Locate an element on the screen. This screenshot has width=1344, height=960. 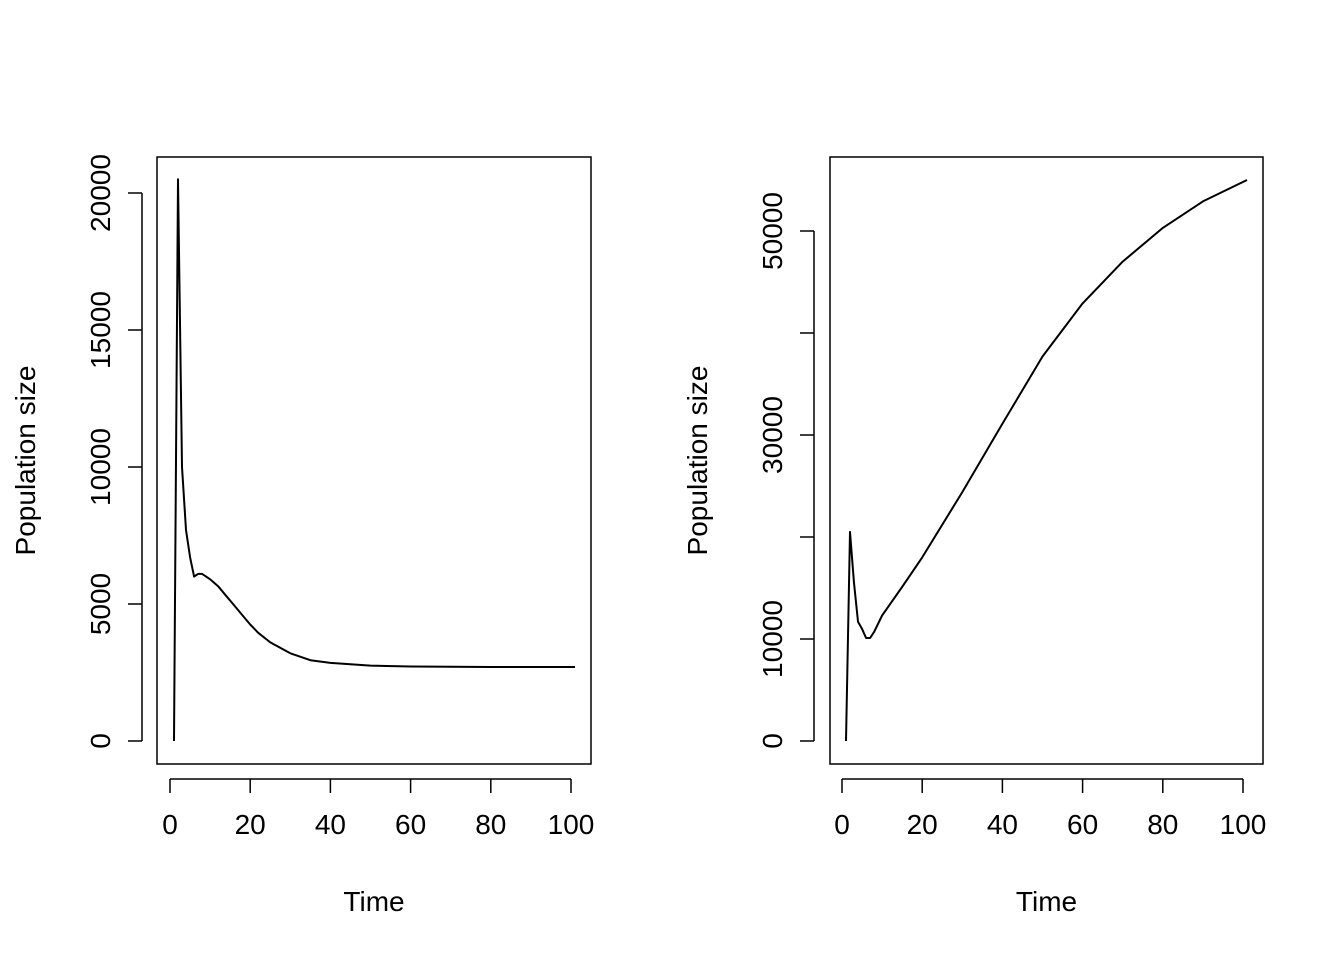
y-tick-label: 5000 is located at coordinates (100, 604).